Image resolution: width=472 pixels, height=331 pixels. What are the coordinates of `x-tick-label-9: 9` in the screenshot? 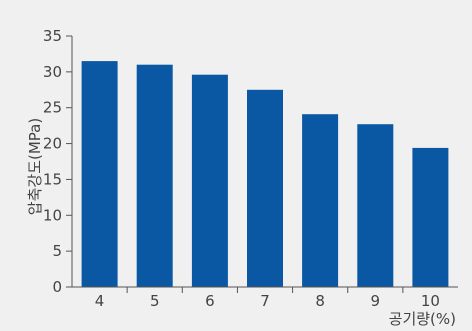 It's located at (376, 301).